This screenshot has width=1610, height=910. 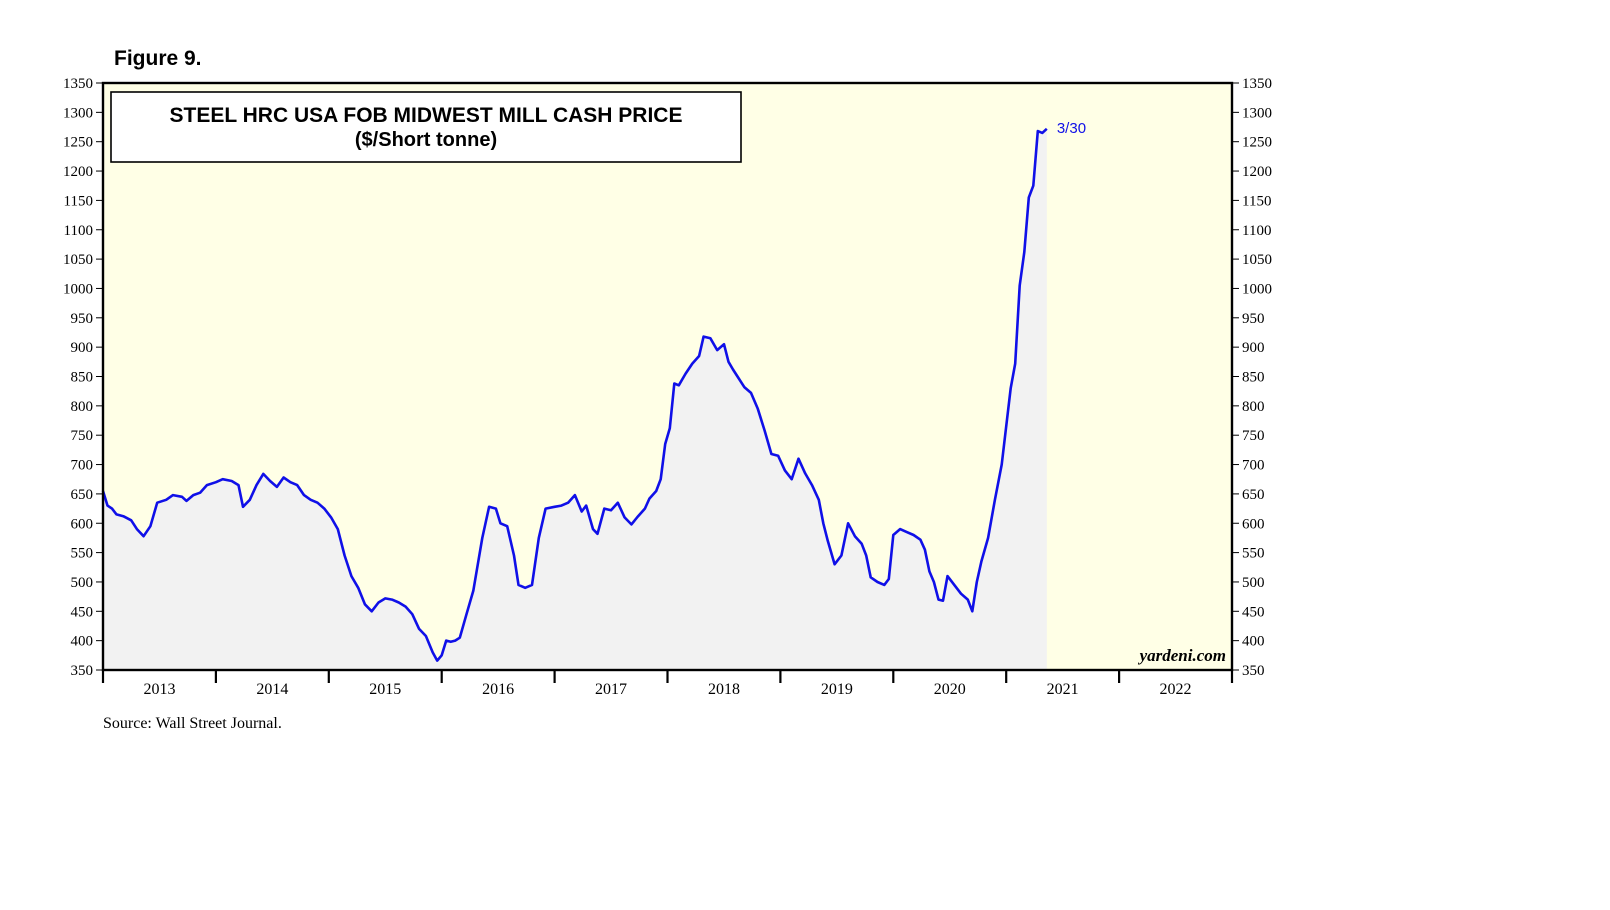 I want to click on y-tick-label-left: 900, so click(x=82, y=348).